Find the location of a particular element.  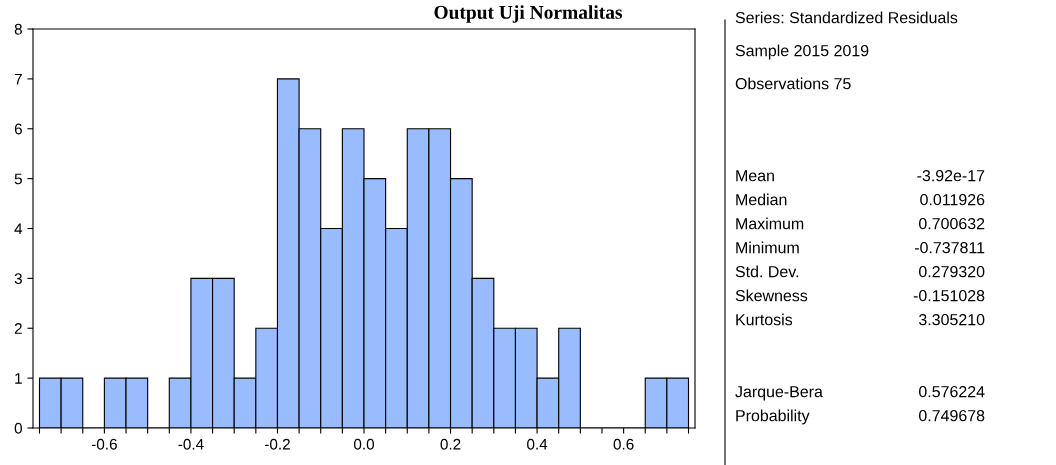

y-tick-label: 7 is located at coordinates (18, 79).